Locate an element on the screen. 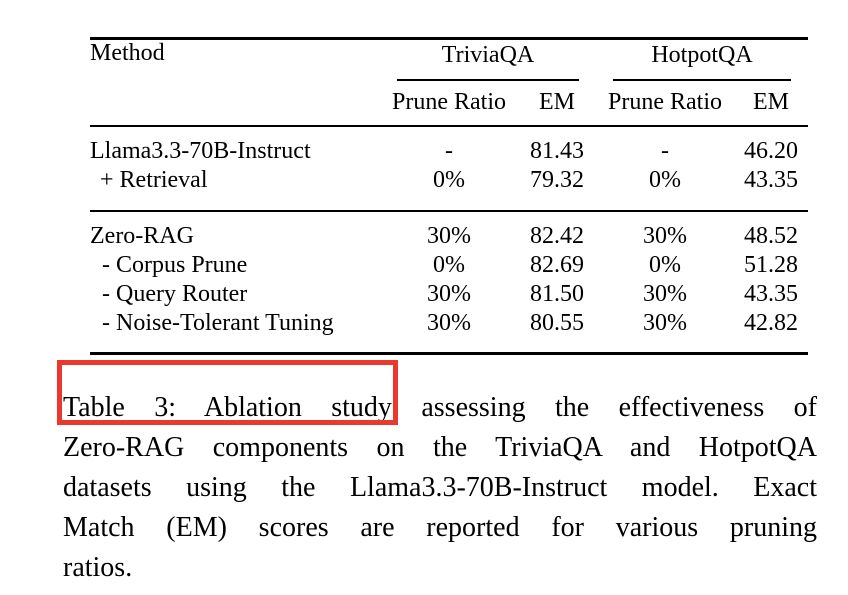  em-hotpotqa-cell: 51.28 is located at coordinates (771, 265).